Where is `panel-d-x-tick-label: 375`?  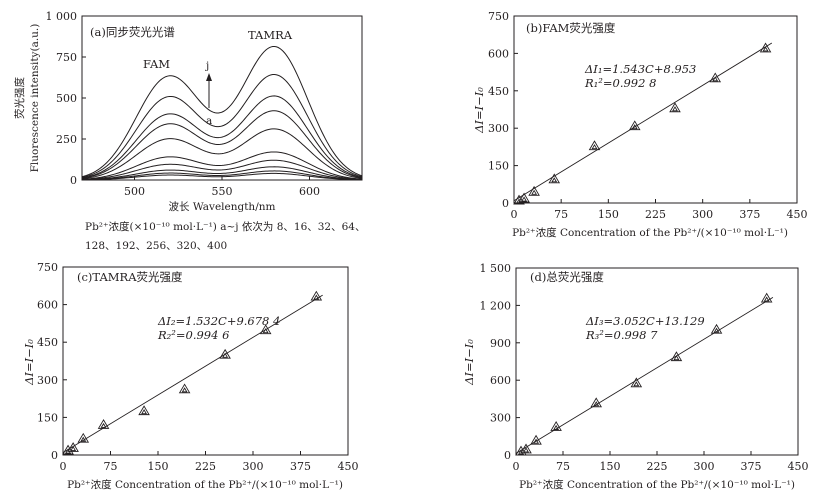
panel-d-x-tick-label: 375 is located at coordinates (751, 466).